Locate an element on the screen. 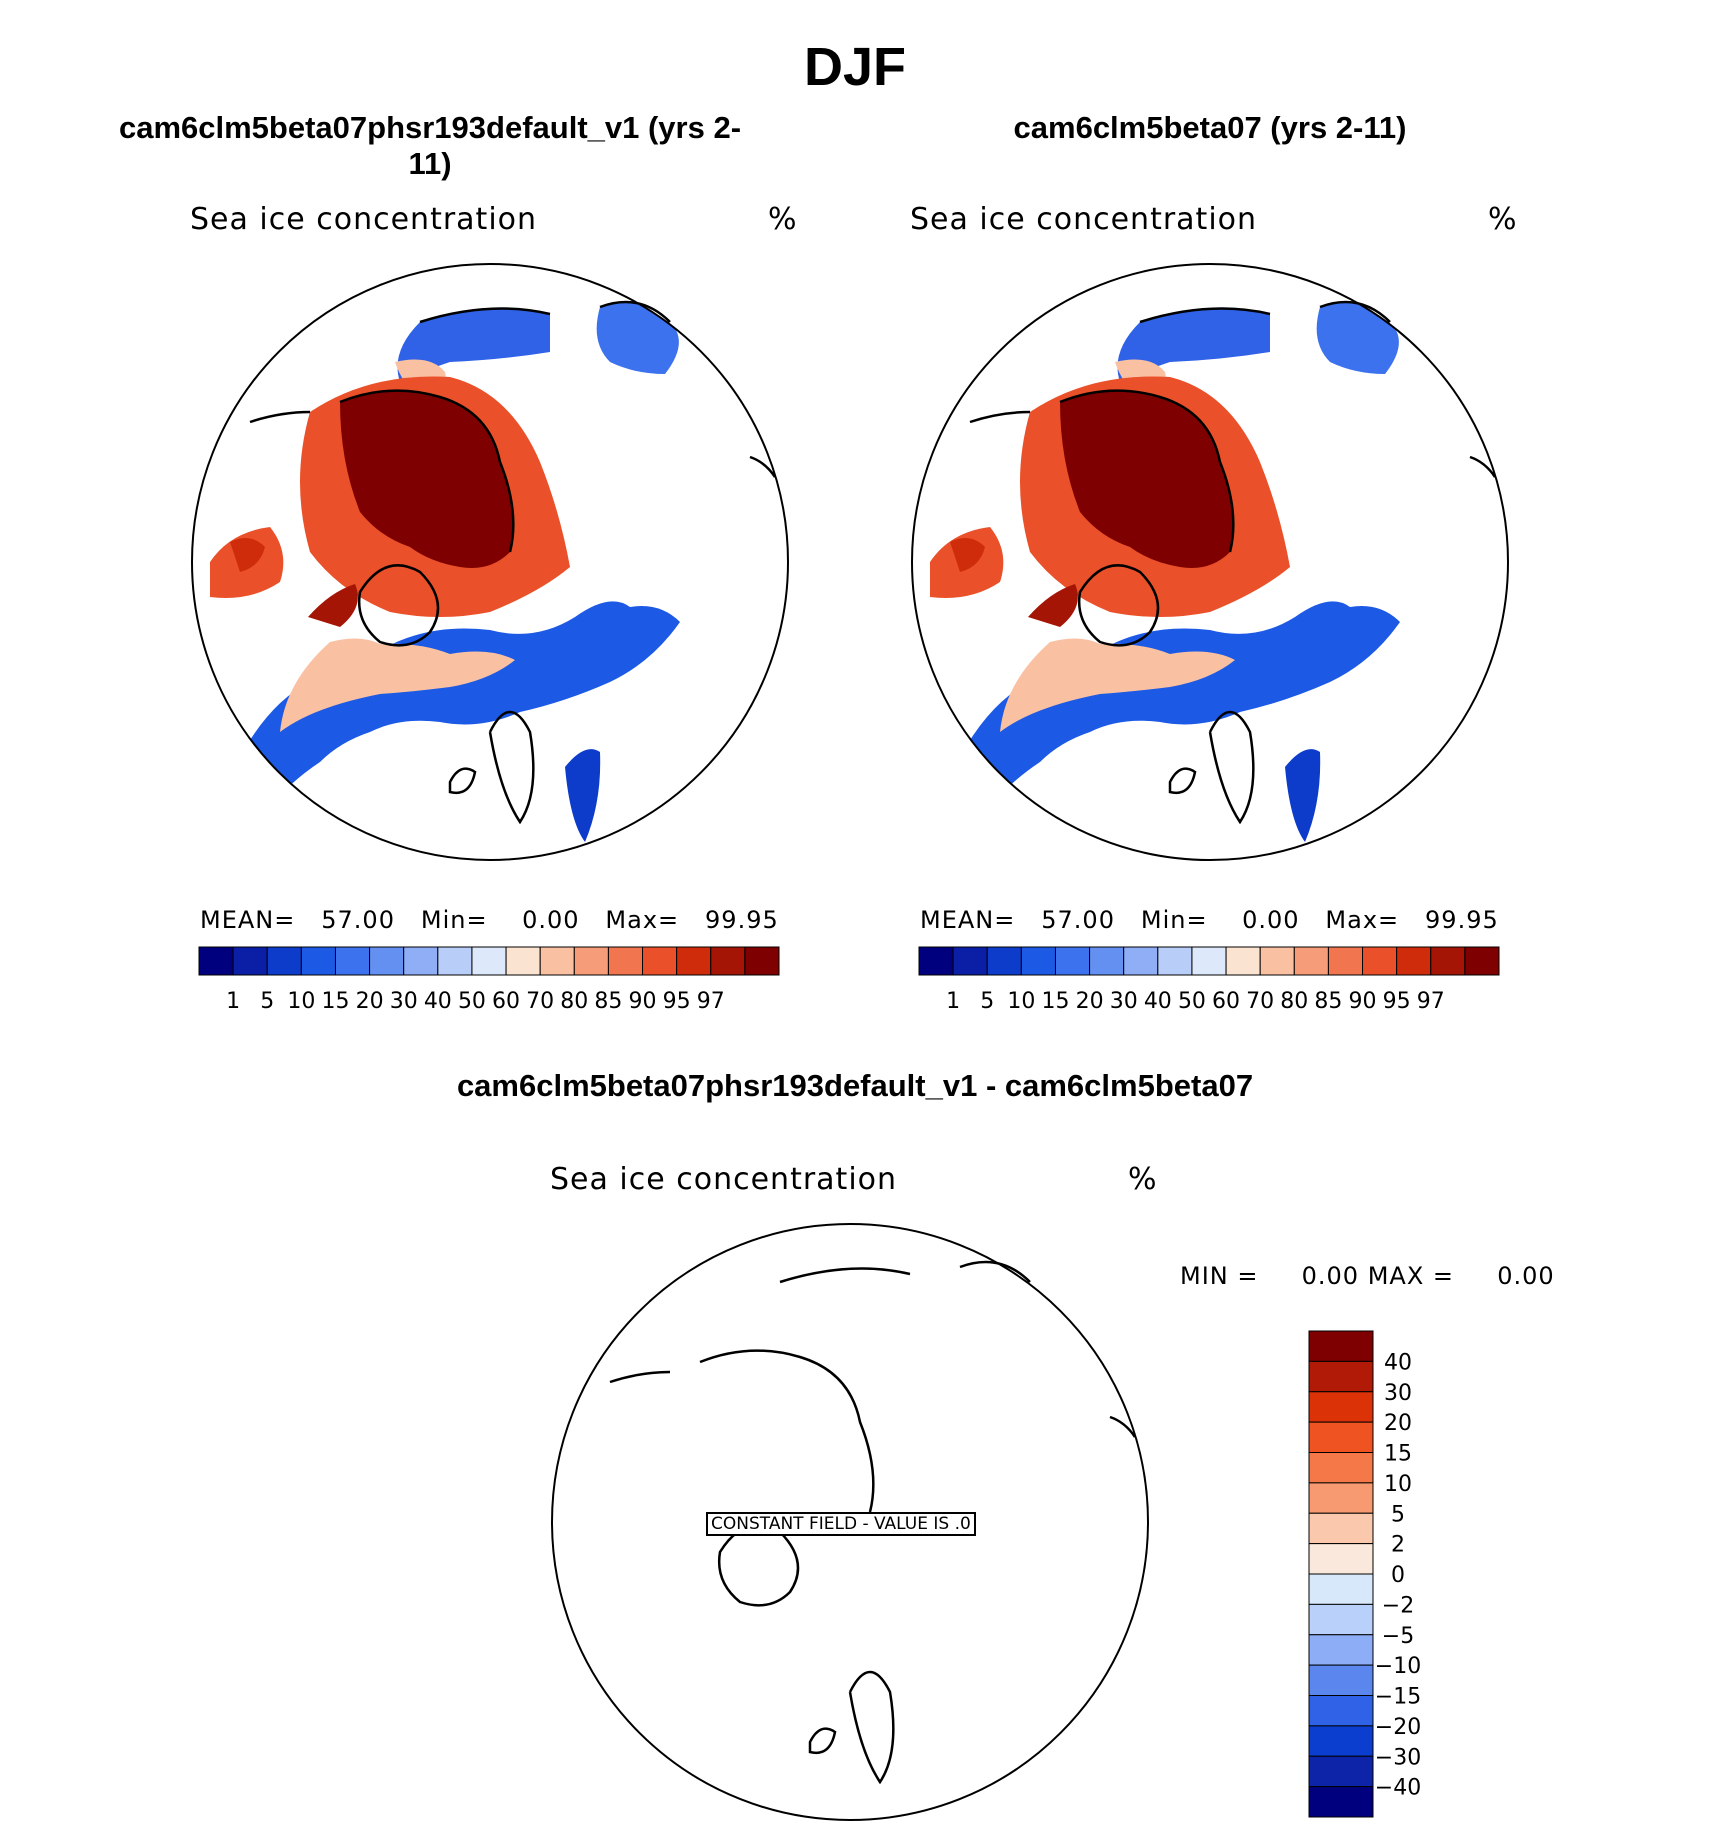 Image resolution: width=1710 pixels, height=1838 pixels. panel2-colorbar-tick-0: 1 is located at coordinates (953, 1001).